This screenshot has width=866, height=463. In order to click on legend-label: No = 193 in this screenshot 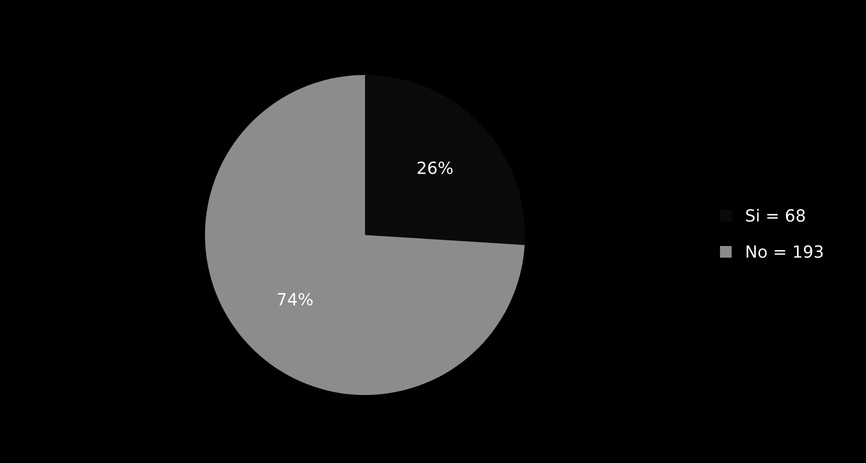, I will do `click(784, 251)`.